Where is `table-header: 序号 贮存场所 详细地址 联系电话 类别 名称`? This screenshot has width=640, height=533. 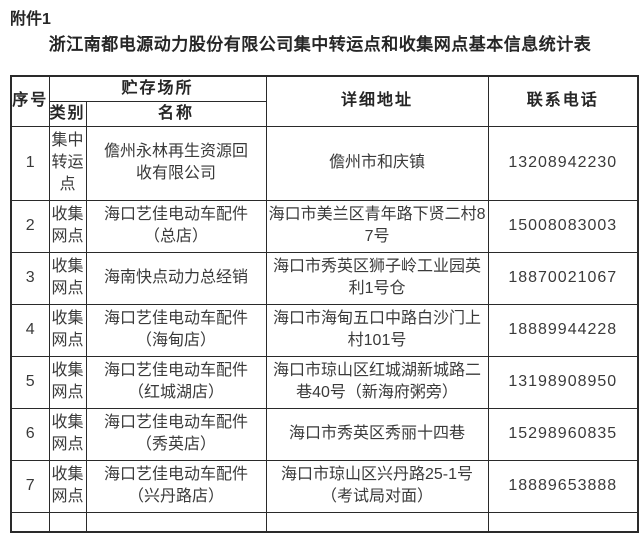
table-header: 序号 贮存场所 详细地址 联系电话 类别 名称 is located at coordinates (324, 101).